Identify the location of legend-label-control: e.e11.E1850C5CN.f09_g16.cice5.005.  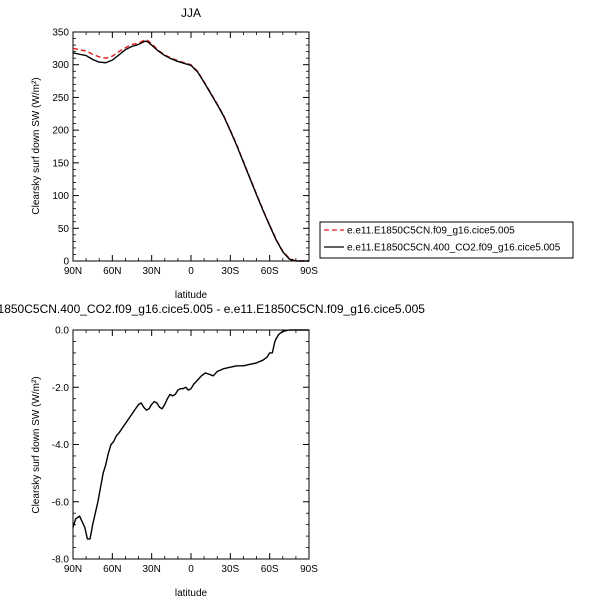
(431, 231).